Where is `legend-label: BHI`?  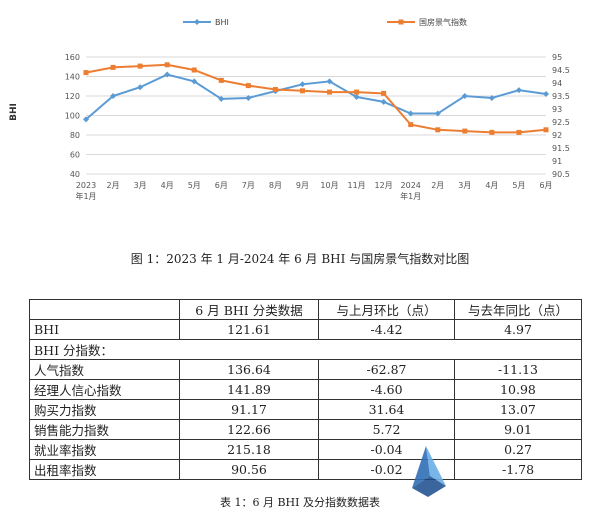
legend-label: BHI is located at coordinates (222, 22).